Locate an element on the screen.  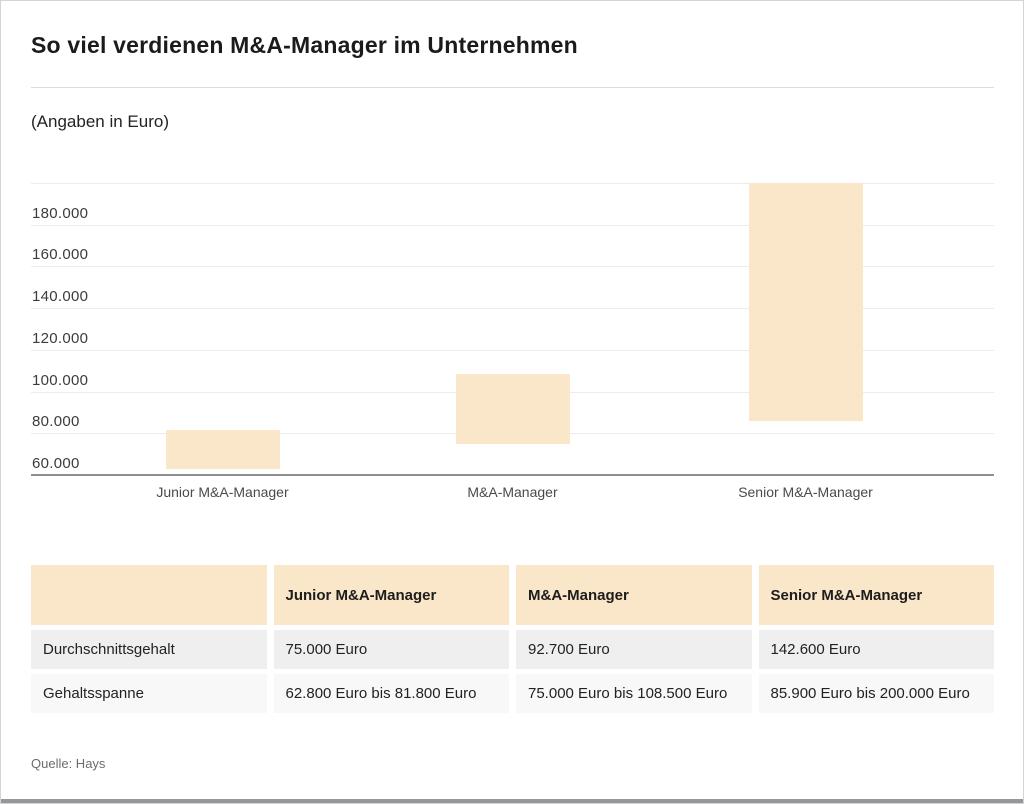
x-category-label: Junior M&A-Manager is located at coordinates (222, 492).